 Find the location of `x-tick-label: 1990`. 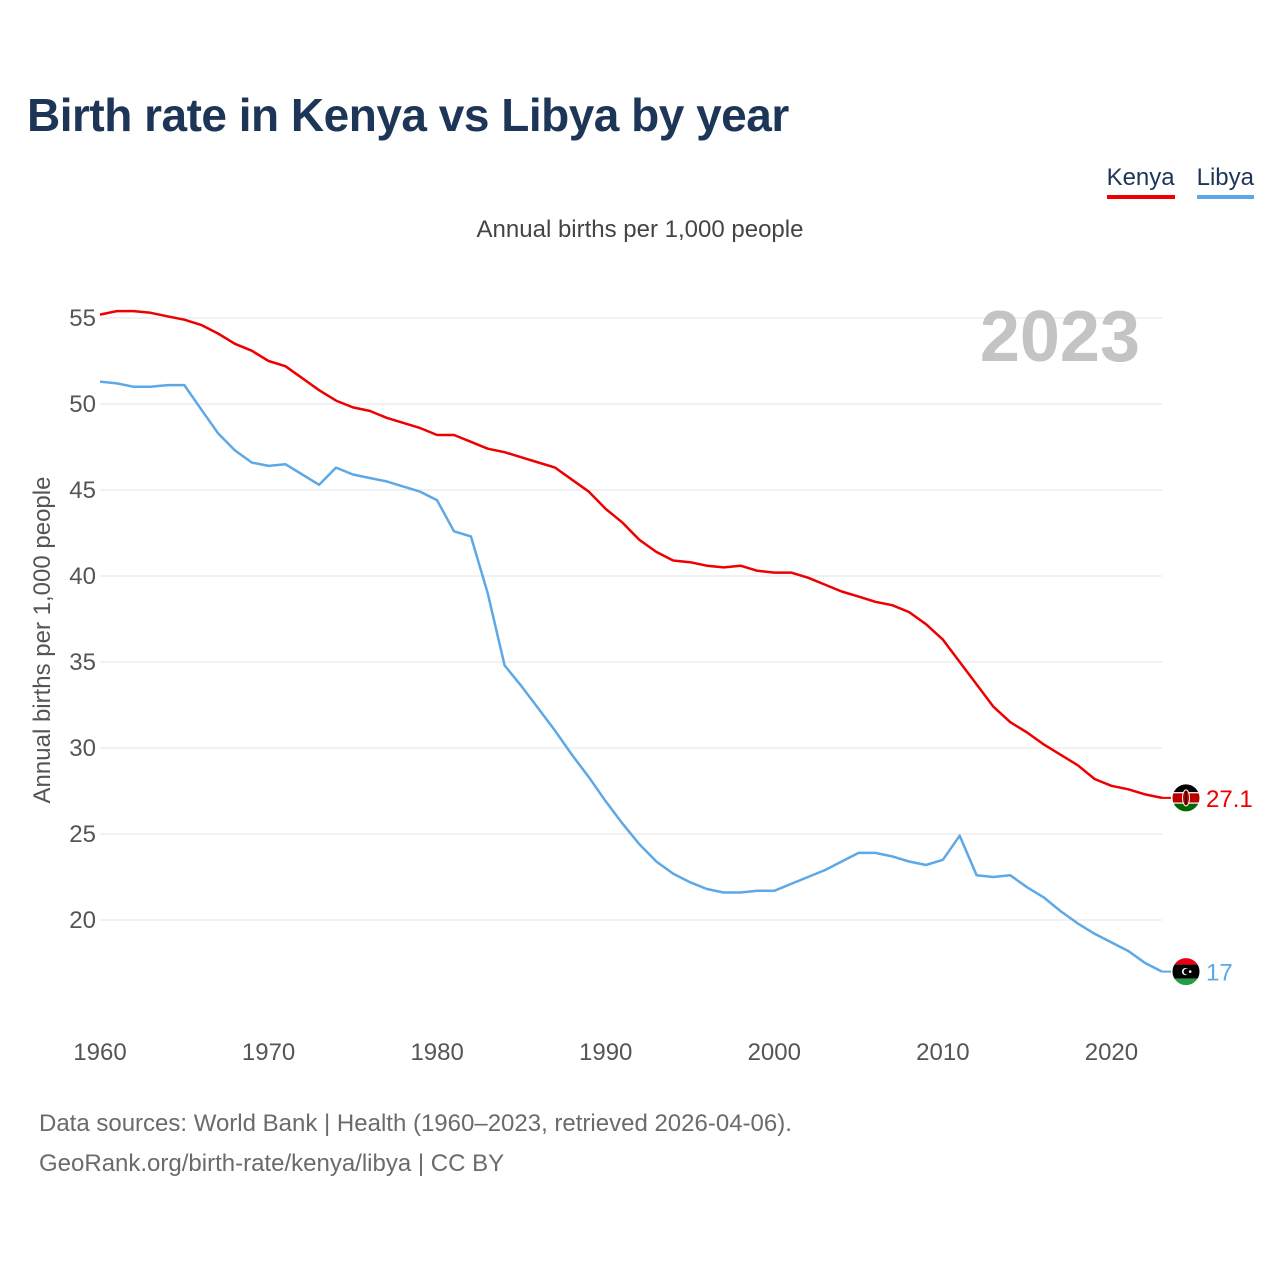

x-tick-label: 1990 is located at coordinates (605, 1052).